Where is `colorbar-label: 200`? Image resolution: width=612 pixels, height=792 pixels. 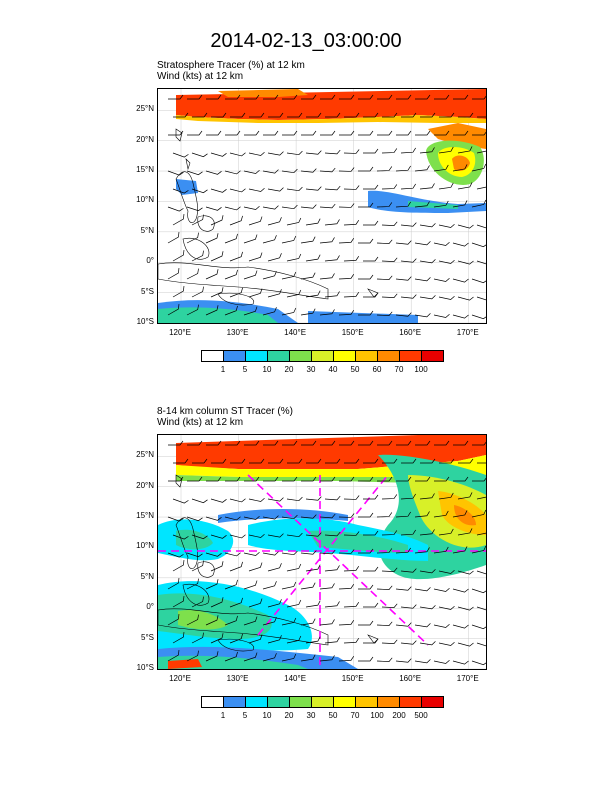
colorbar-label: 200 is located at coordinates (399, 715).